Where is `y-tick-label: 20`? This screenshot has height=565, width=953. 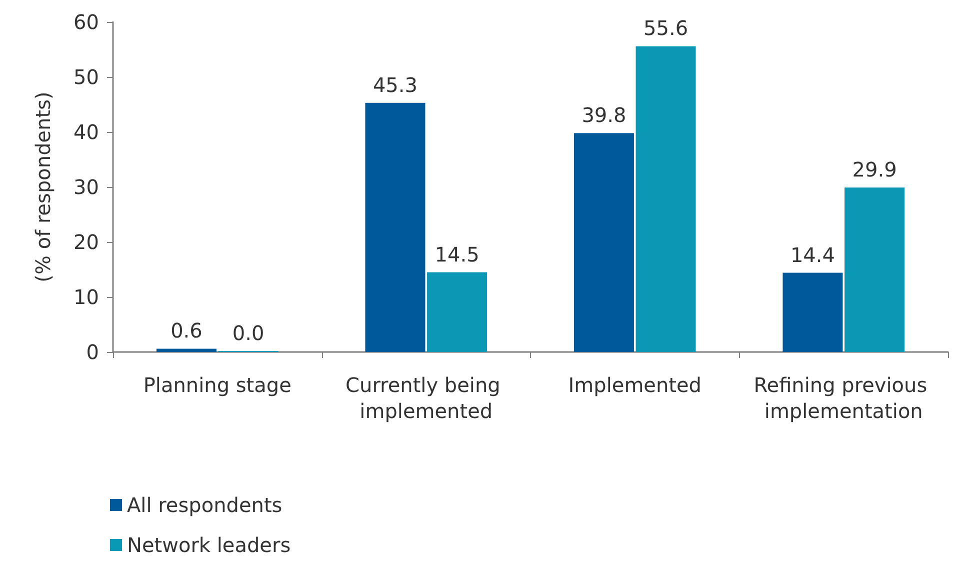
y-tick-label: 20 is located at coordinates (86, 242).